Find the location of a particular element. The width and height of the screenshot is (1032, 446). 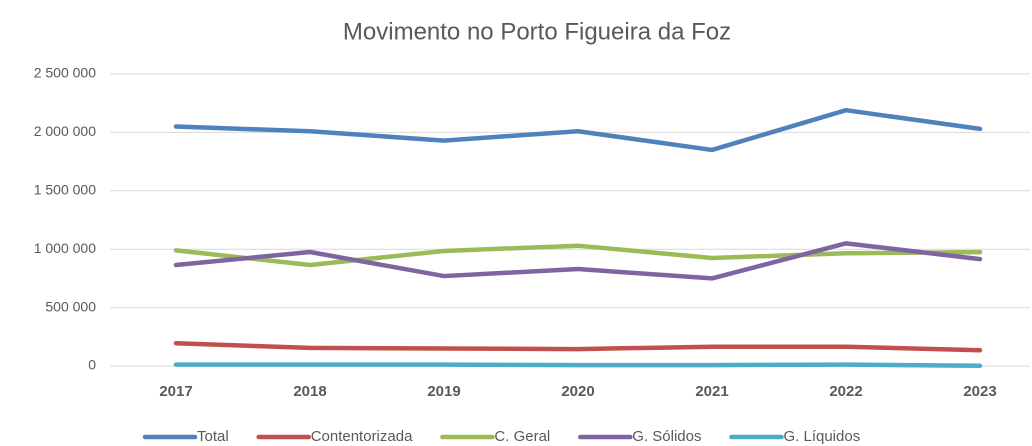

y-tick-label: 1 500 000 is located at coordinates (65, 190).